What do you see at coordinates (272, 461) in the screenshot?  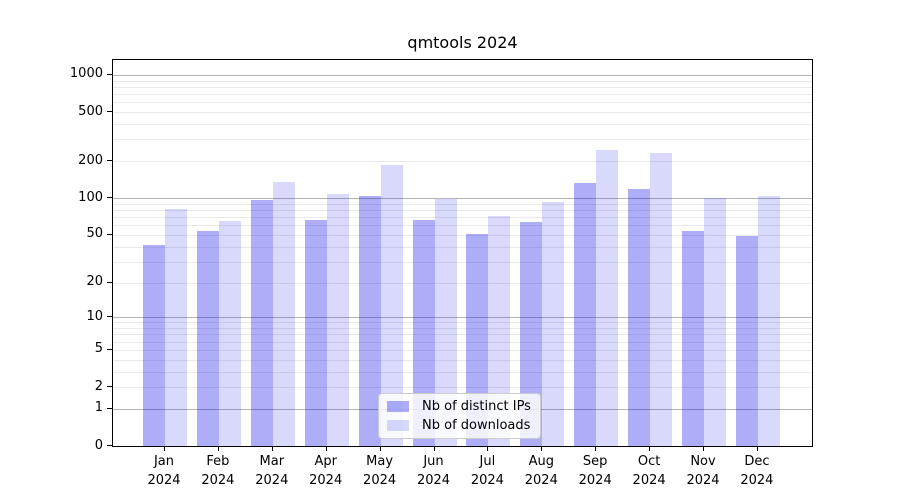 I see `x-tick-month: Mar` at bounding box center [272, 461].